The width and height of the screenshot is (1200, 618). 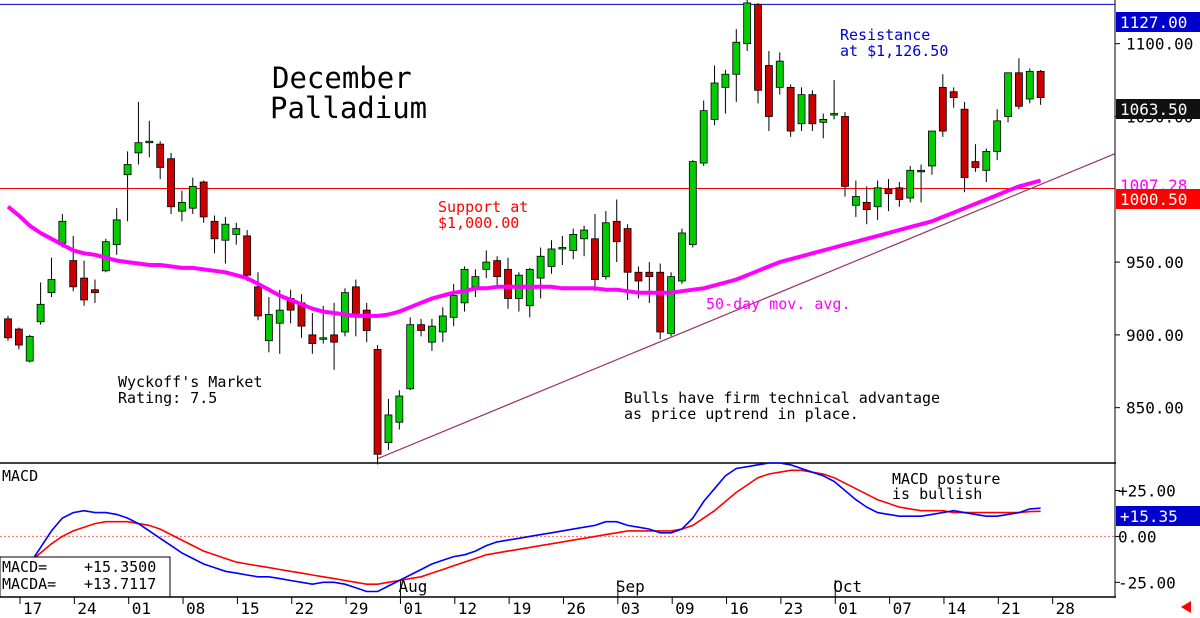 I want to click on date-tick-label: 16, so click(x=739, y=608).